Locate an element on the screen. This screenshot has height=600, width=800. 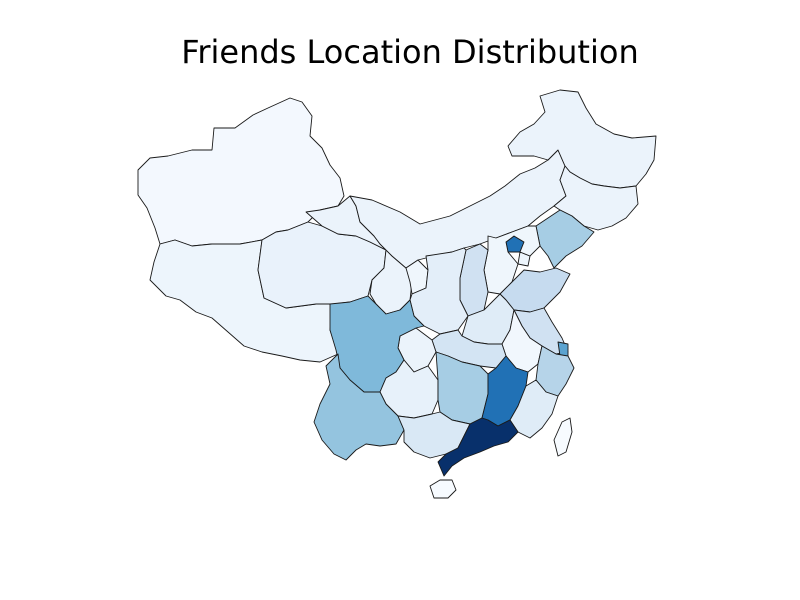
region-taiwan is located at coordinates (563, 437).